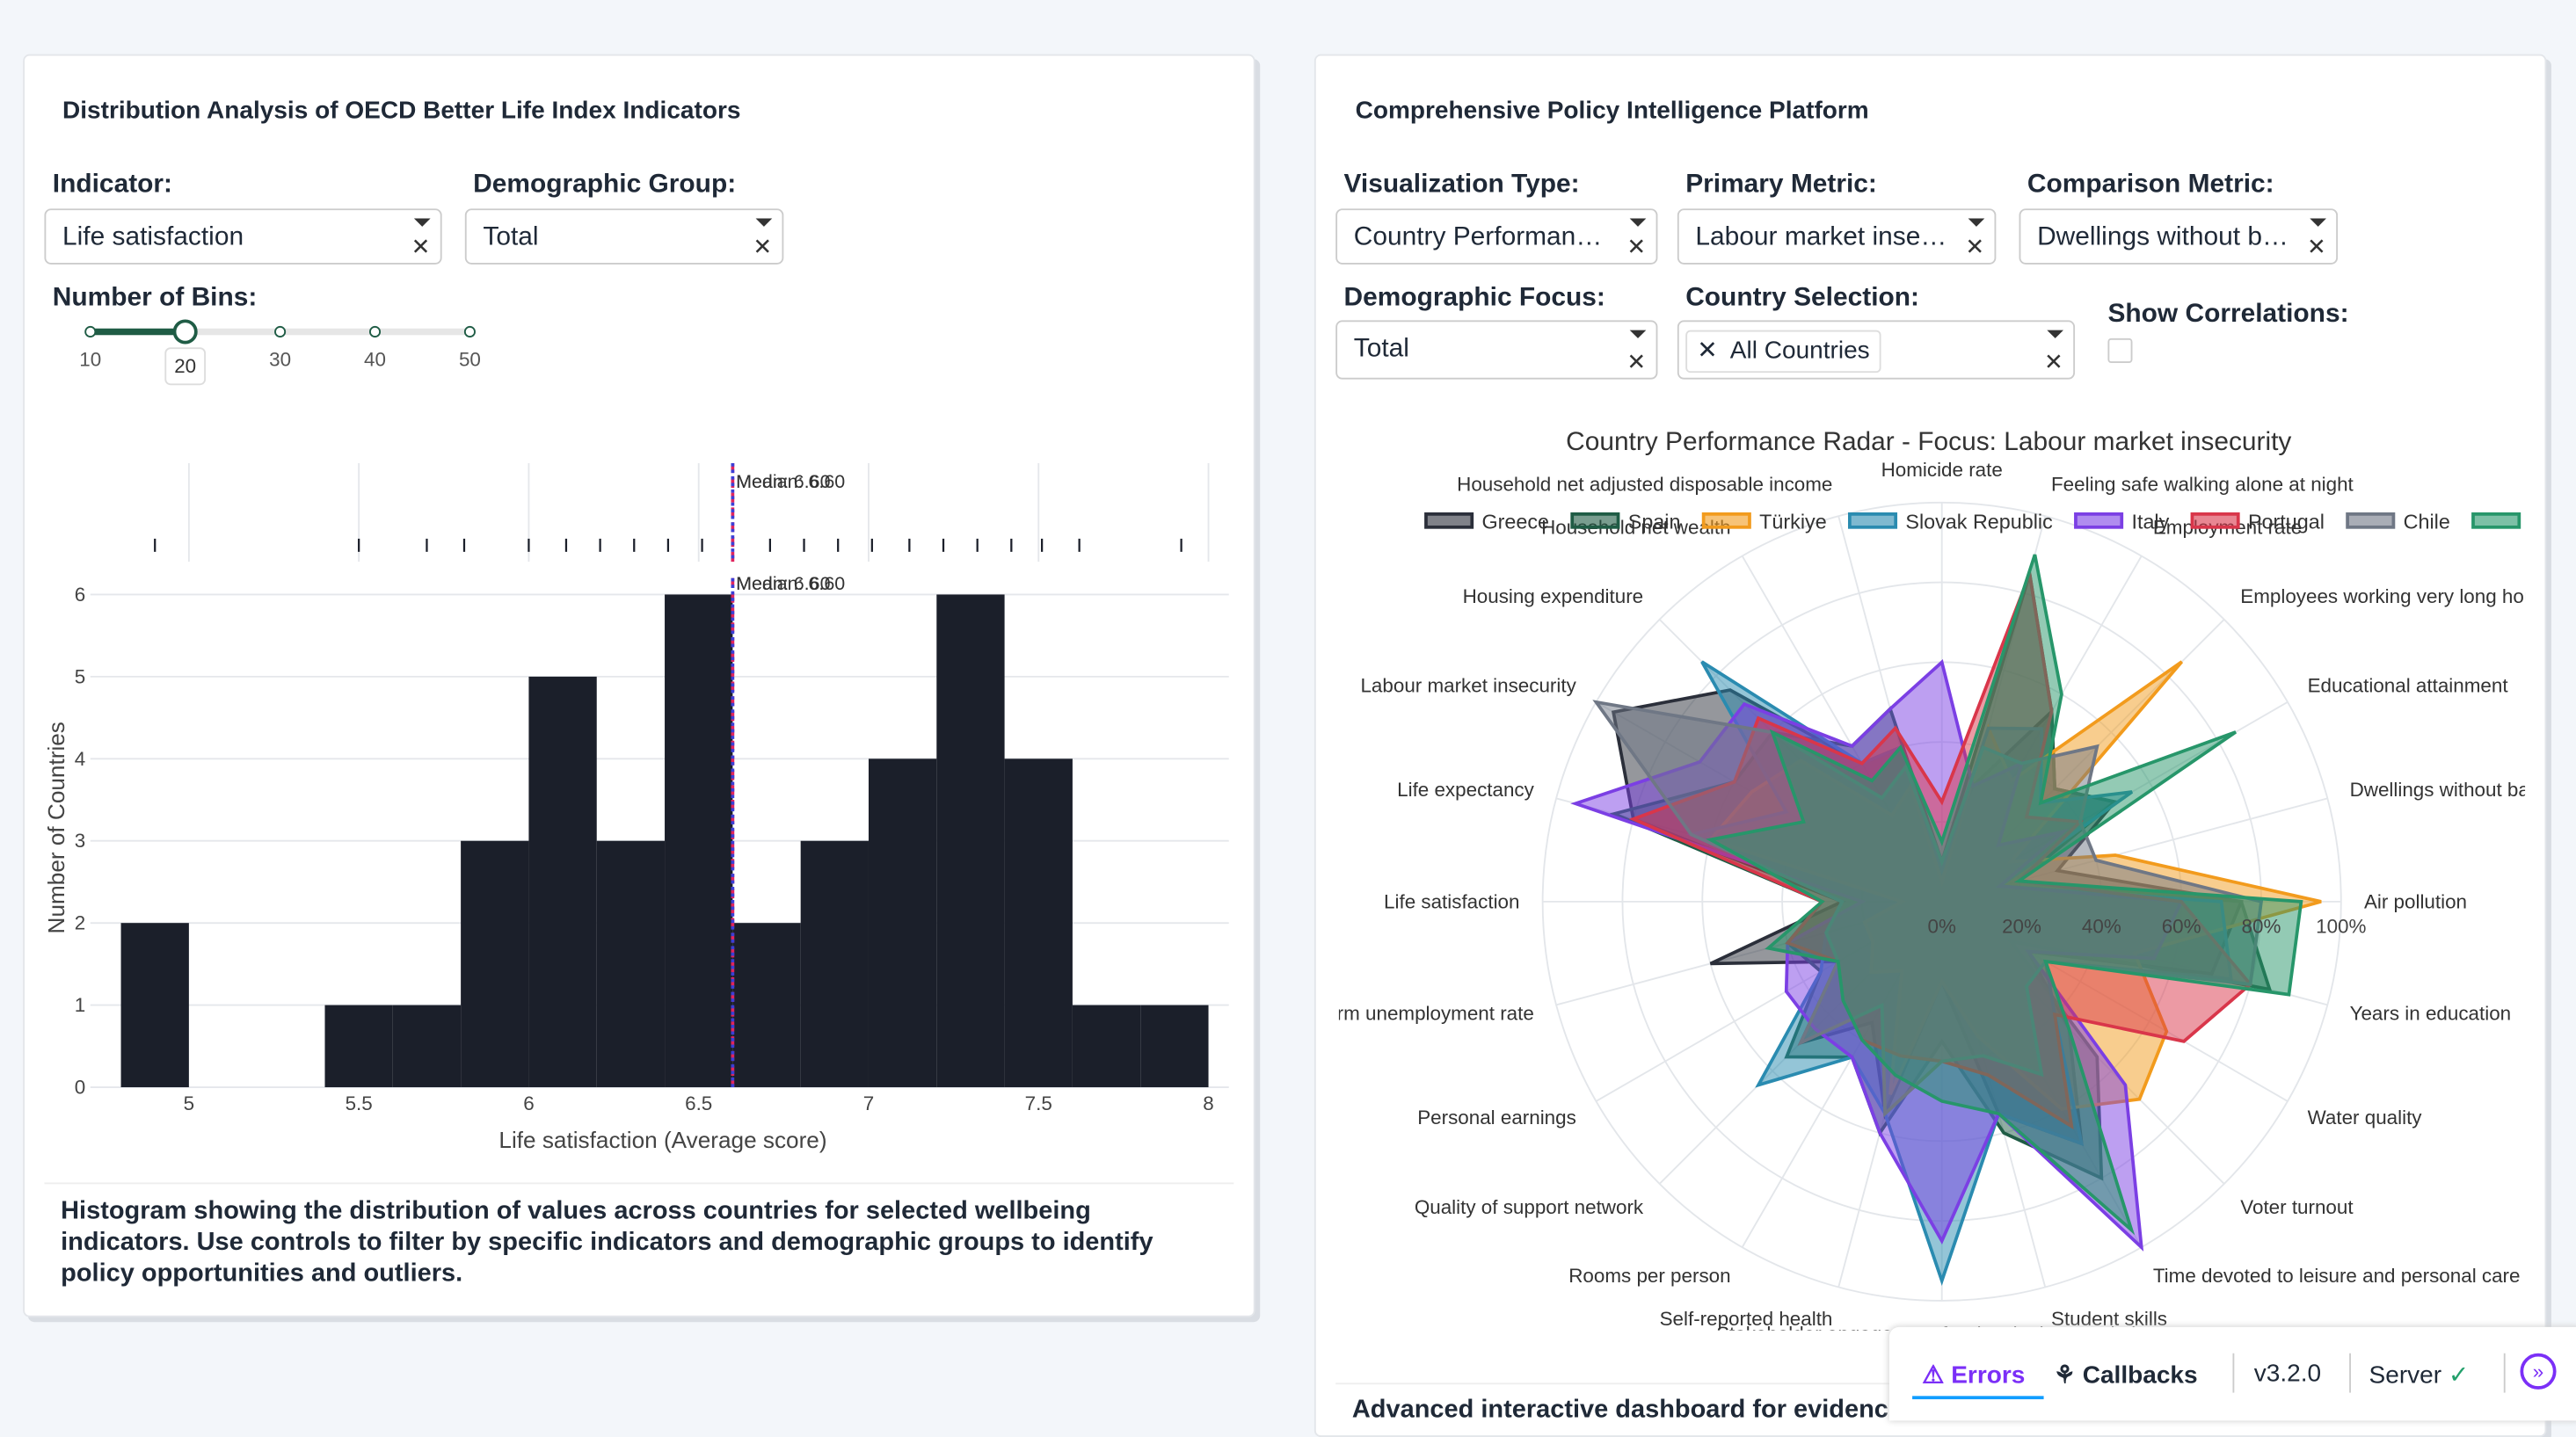  I want to click on legend-label: Greece, so click(1515, 522).